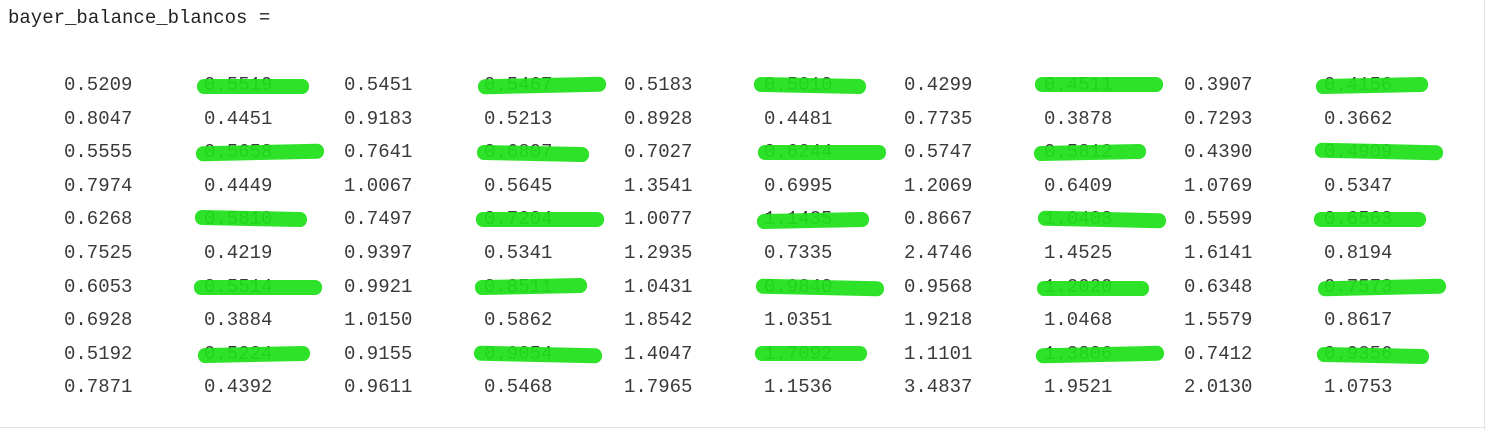 The image size is (1493, 430). I want to click on matrix-value: 0.5192, so click(98, 353).